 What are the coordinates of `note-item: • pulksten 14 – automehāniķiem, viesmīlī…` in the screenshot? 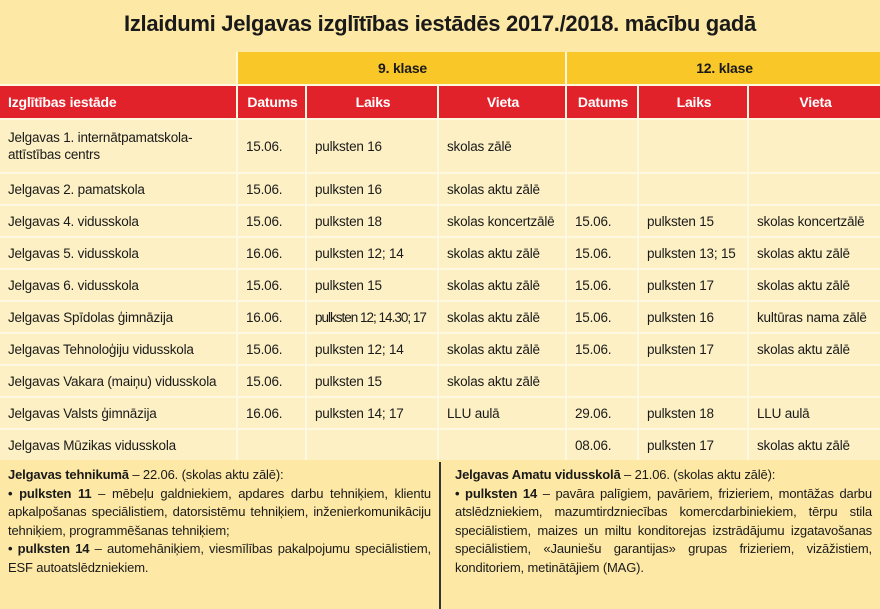 It's located at (219, 558).